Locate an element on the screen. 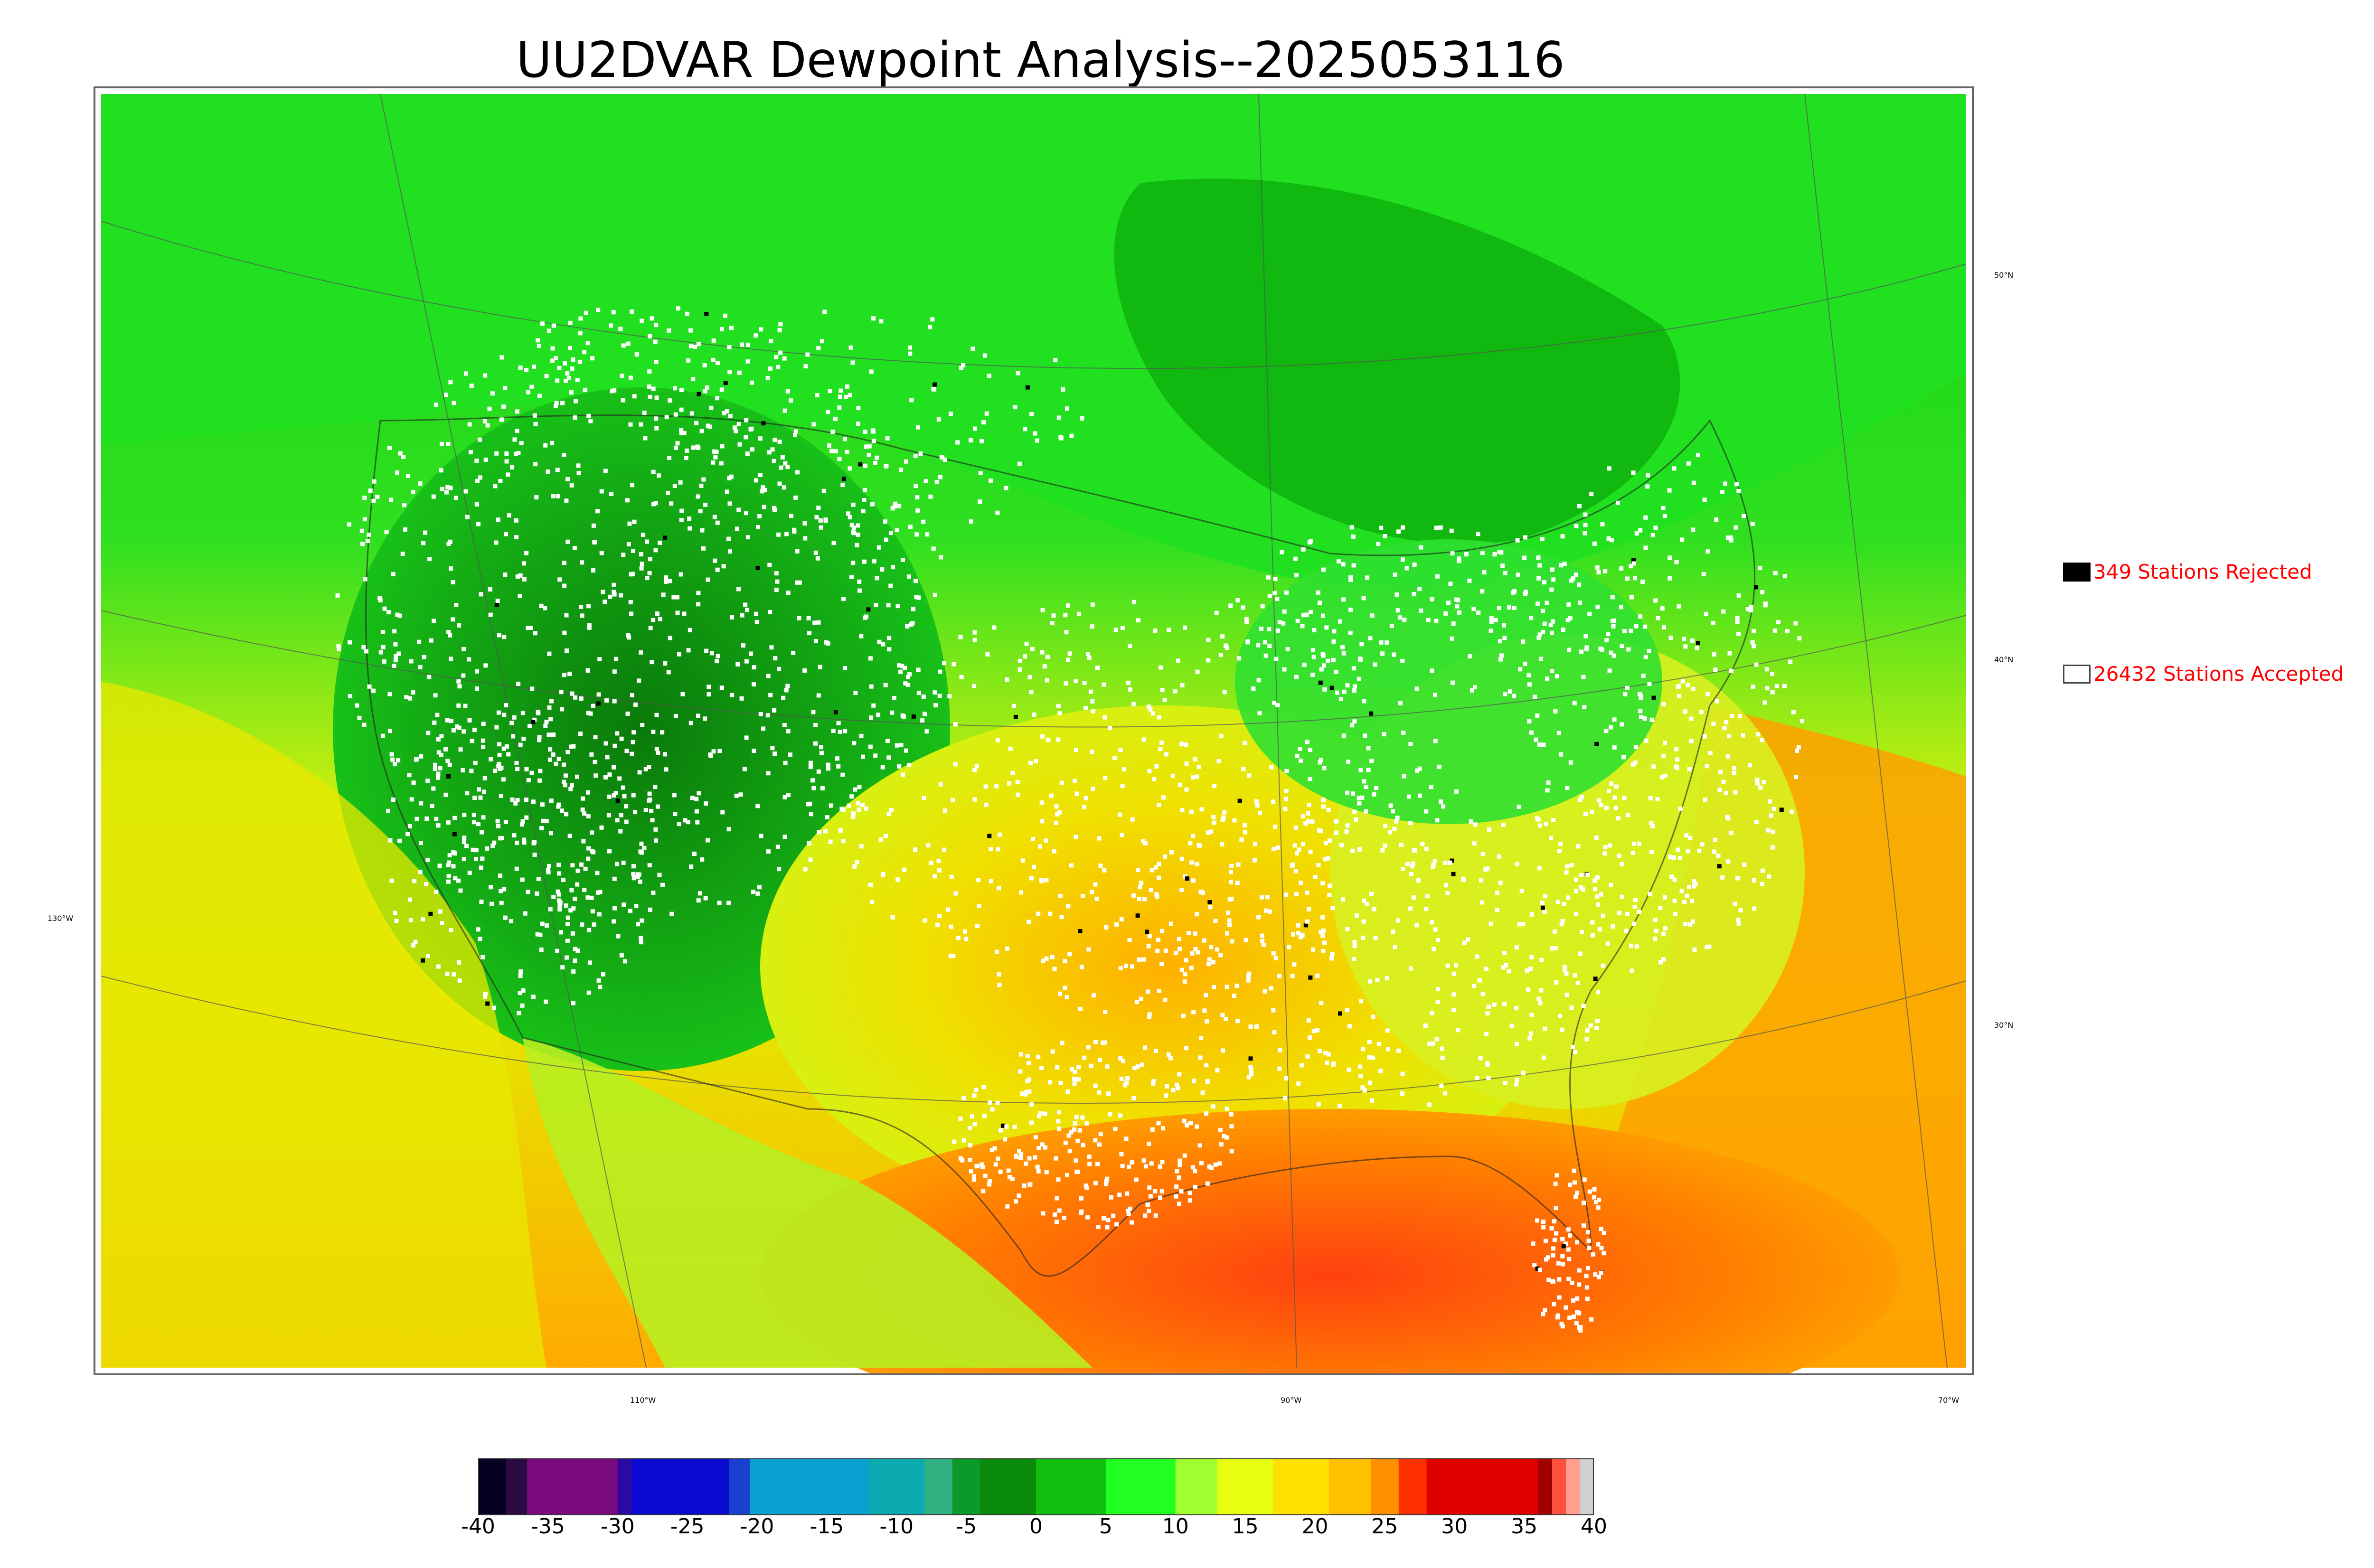 Image resolution: width=2374 pixels, height=1568 pixels. lon-label-70w: 70°W is located at coordinates (1948, 1400).